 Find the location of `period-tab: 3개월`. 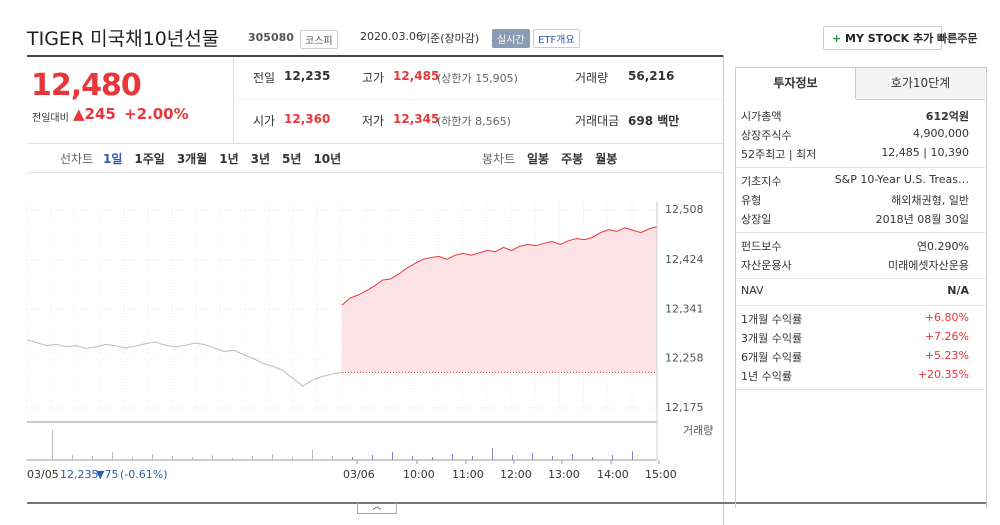

period-tab: 3개월 is located at coordinates (192, 159).